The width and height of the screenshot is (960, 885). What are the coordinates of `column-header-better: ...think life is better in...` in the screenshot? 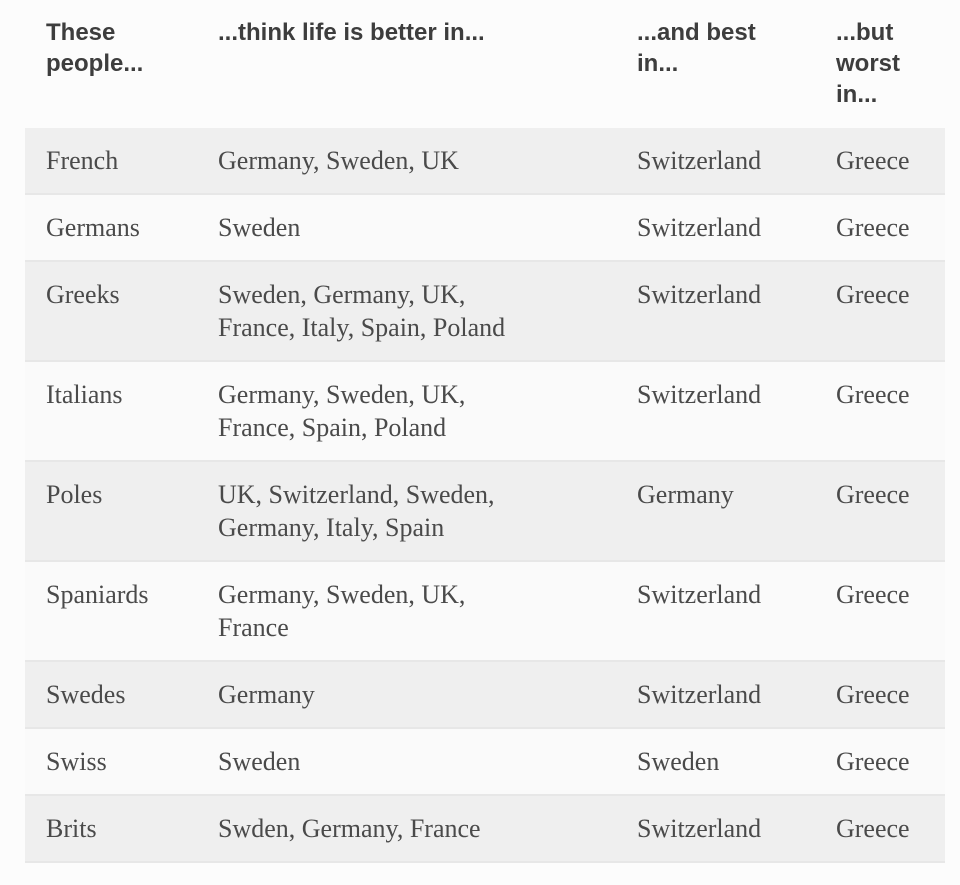 It's located at (406, 64).